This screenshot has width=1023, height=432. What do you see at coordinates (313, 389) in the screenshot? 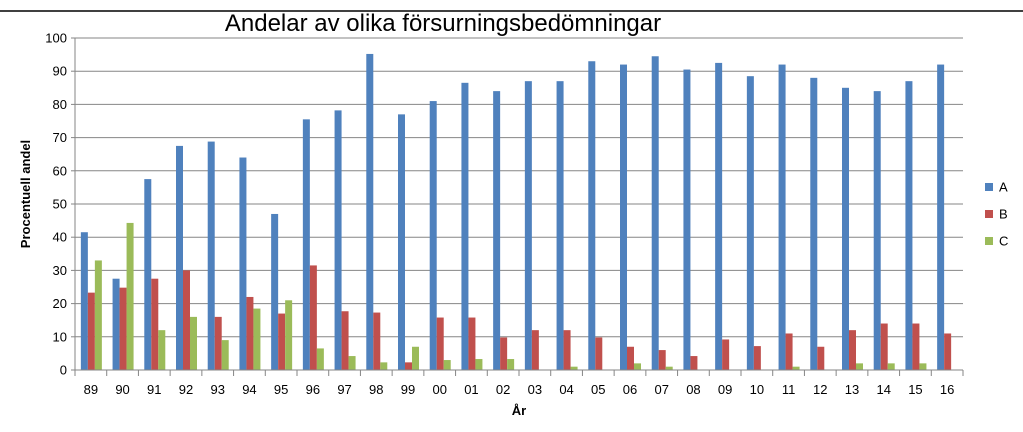
I see `x-tick-label: 96` at bounding box center [313, 389].